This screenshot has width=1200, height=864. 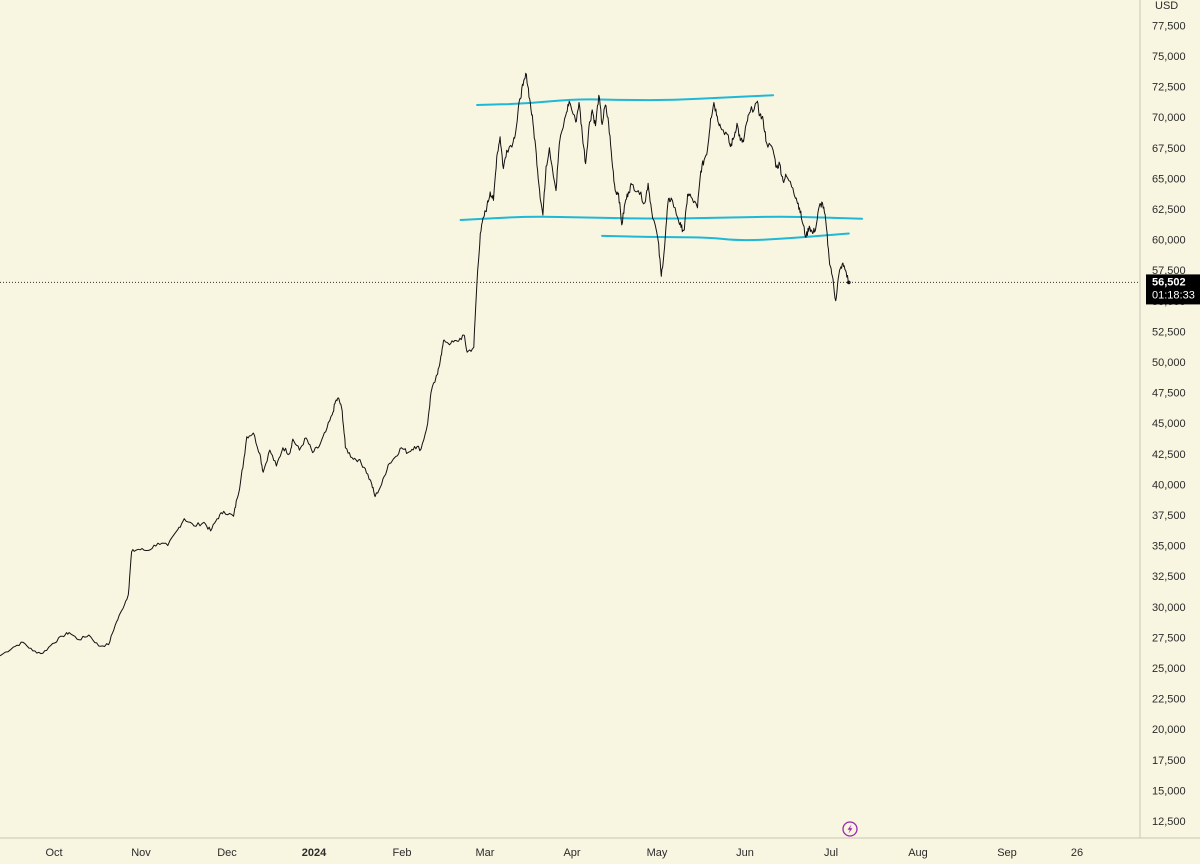 I want to click on price-tick-label: 27,500, so click(x=1169, y=638).